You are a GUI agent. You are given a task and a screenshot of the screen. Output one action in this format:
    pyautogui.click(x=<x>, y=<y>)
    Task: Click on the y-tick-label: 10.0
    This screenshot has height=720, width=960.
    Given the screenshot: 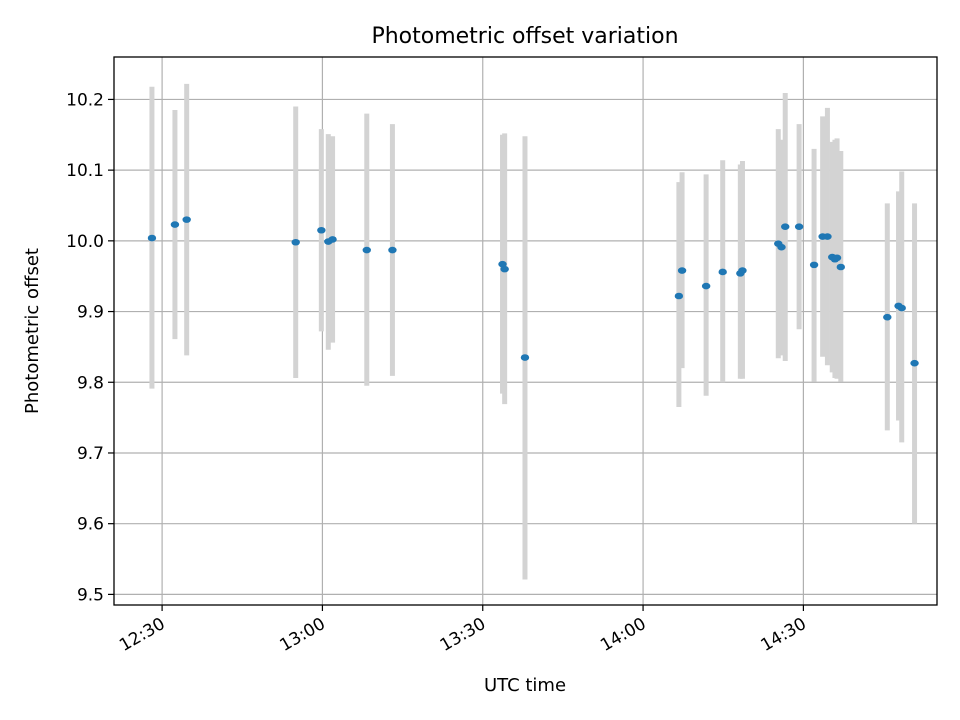 What is the action you would take?
    pyautogui.click(x=85, y=242)
    